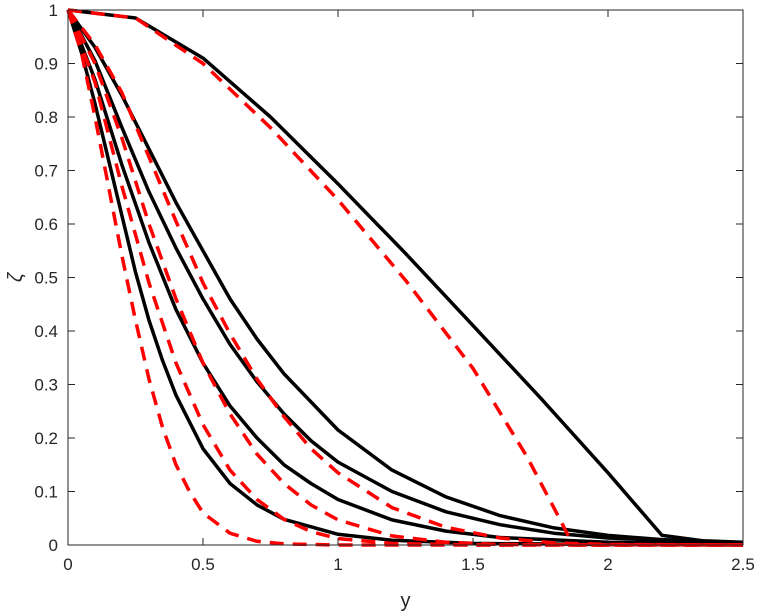 The width and height of the screenshot is (762, 612). What do you see at coordinates (406, 601) in the screenshot?
I see `x-axis-label: y` at bounding box center [406, 601].